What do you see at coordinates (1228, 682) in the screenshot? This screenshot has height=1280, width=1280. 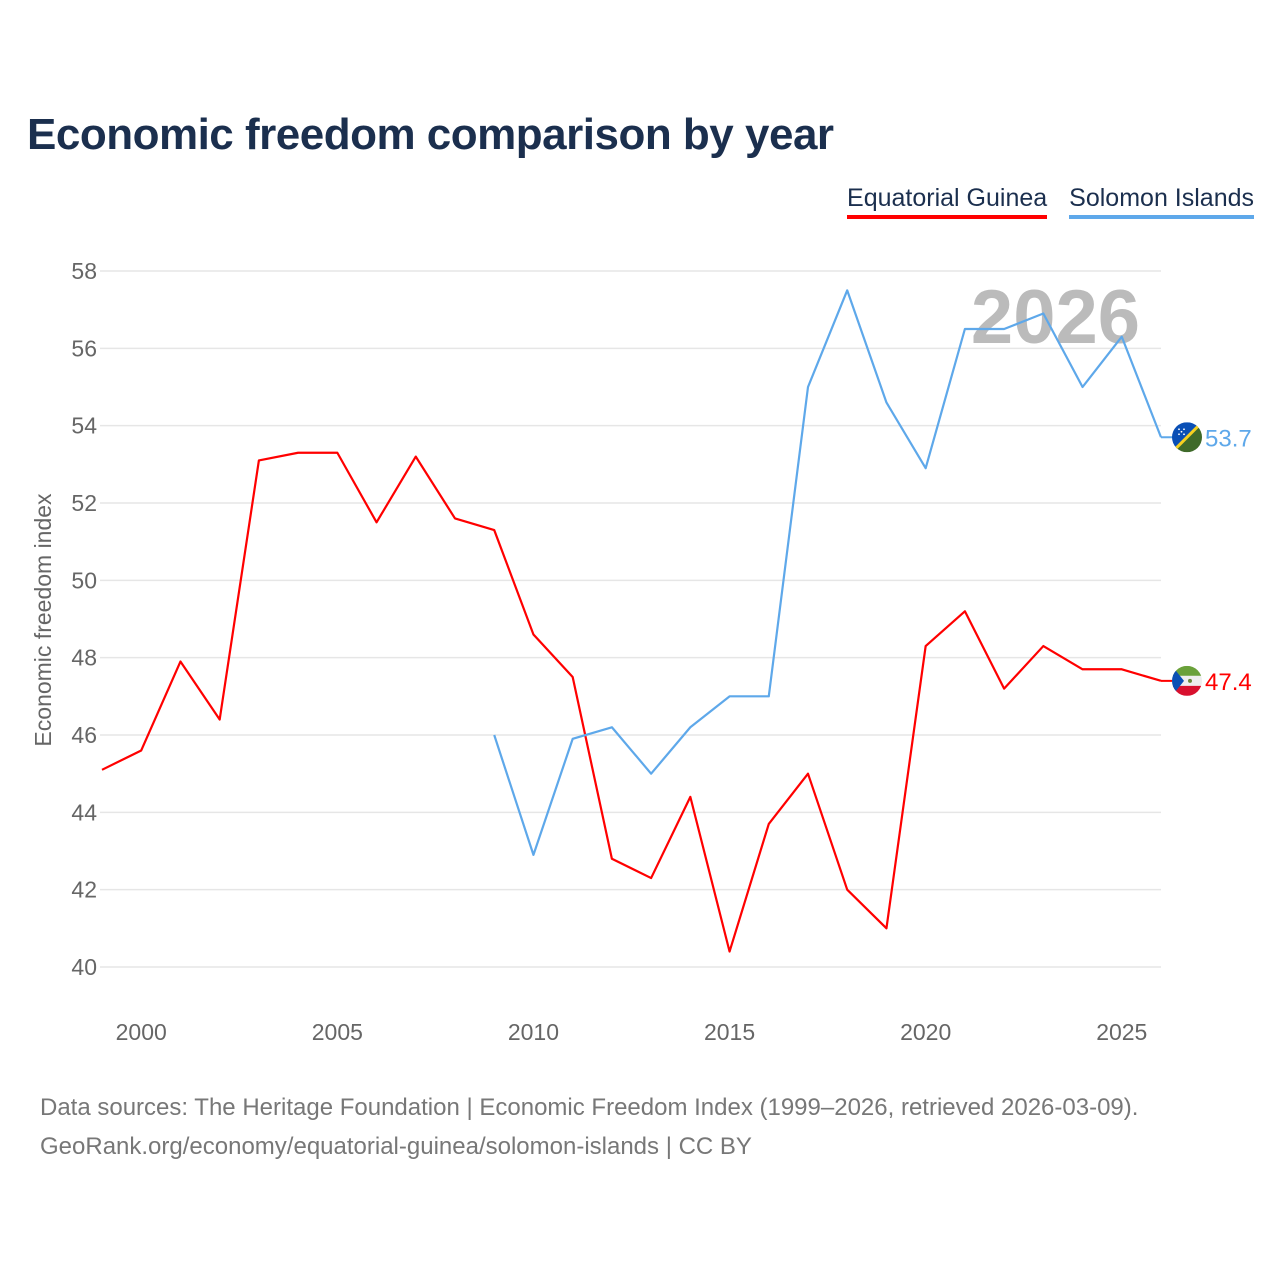 I see `end-value-label: 47.4` at bounding box center [1228, 682].